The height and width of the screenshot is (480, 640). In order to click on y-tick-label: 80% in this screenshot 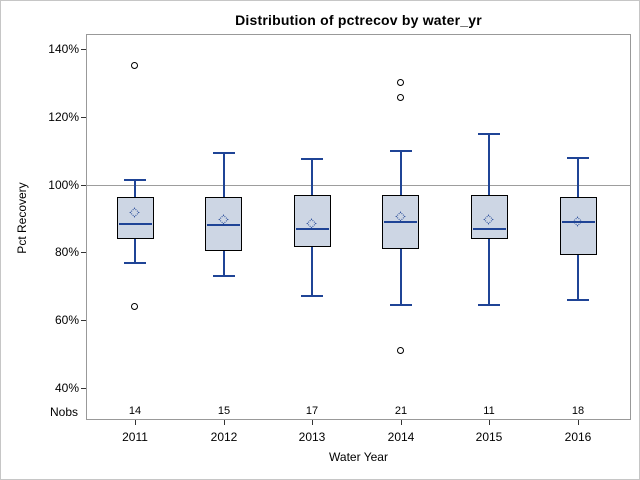, I will do `click(66, 252)`.